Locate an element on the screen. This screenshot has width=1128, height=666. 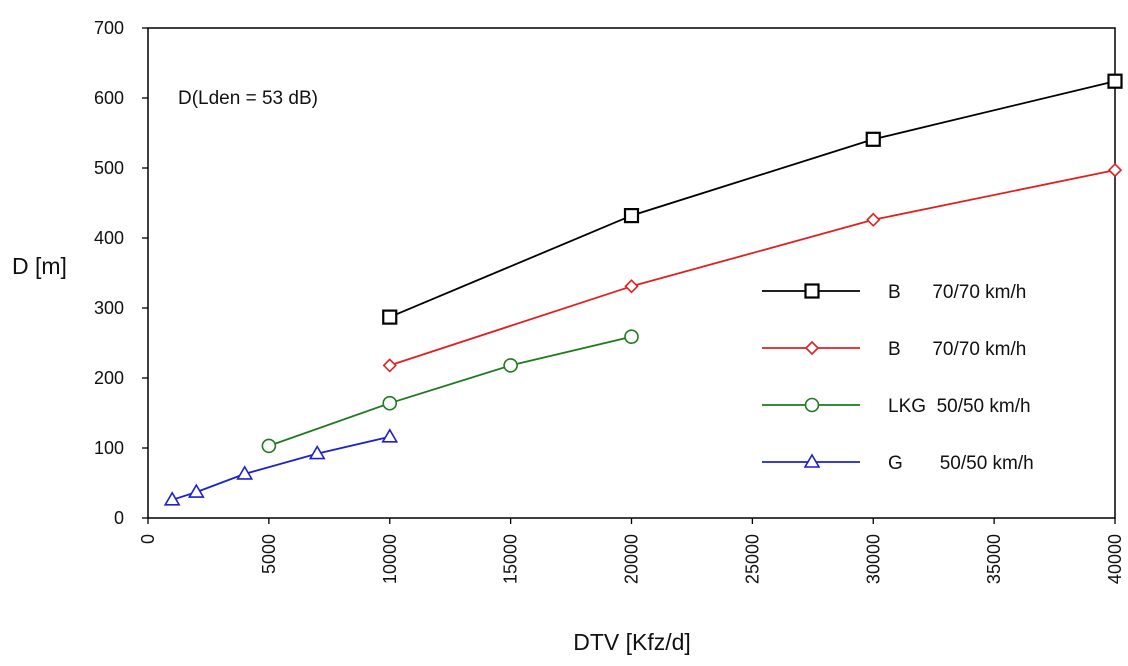
y-tick-label: 0 is located at coordinates (119, 518).